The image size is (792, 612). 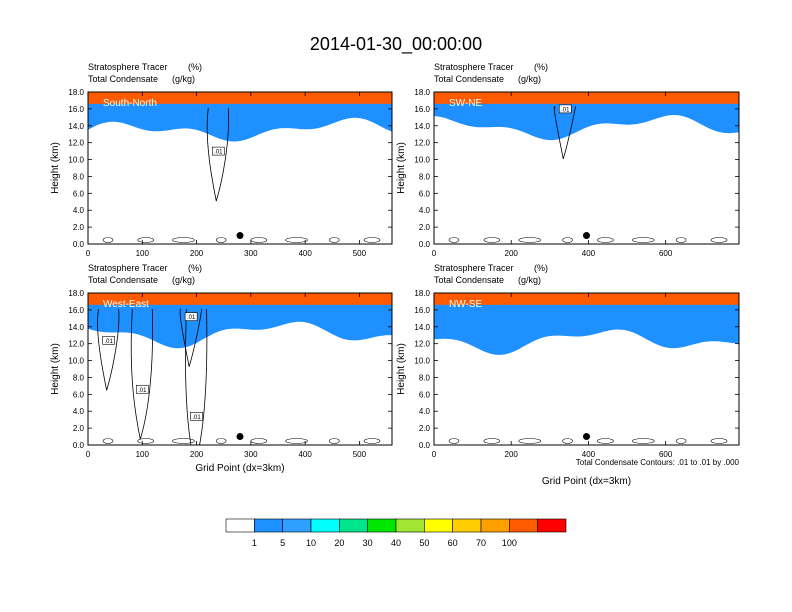 What do you see at coordinates (453, 543) in the screenshot?
I see `colorbar-label: 60` at bounding box center [453, 543].